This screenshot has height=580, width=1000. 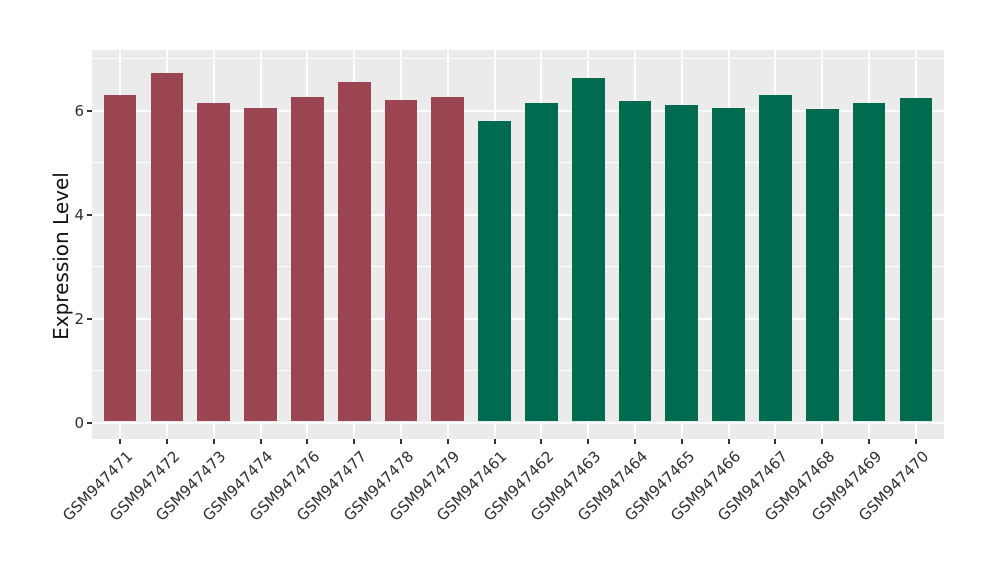 I want to click on y-tick-label: 2, so click(x=79, y=319).